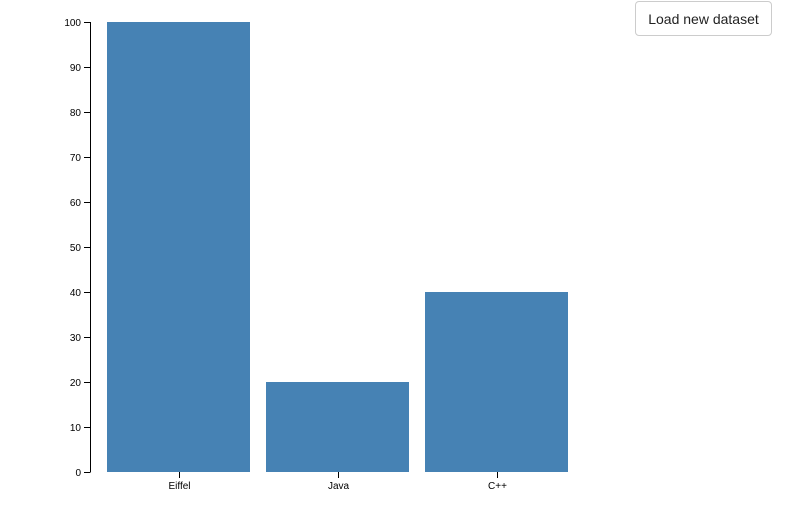 The width and height of the screenshot is (800, 520). I want to click on y-tick: 10, so click(80, 428).